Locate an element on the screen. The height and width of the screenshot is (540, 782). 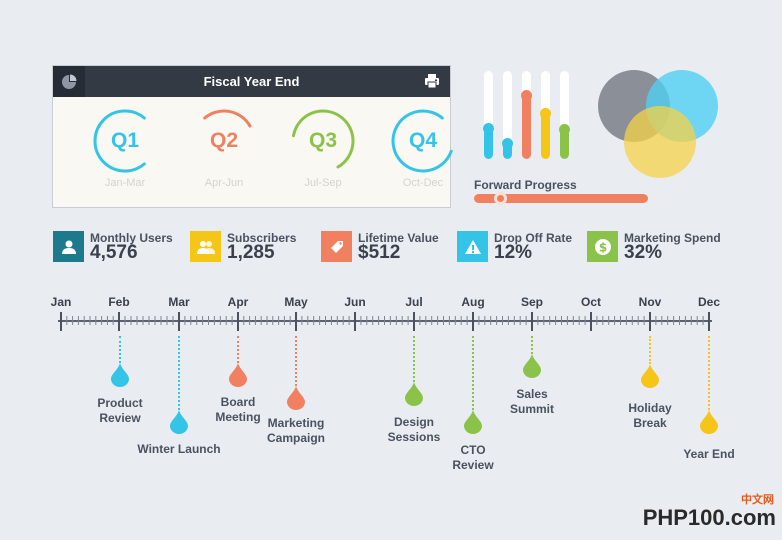
warning-icon is located at coordinates (472, 246).